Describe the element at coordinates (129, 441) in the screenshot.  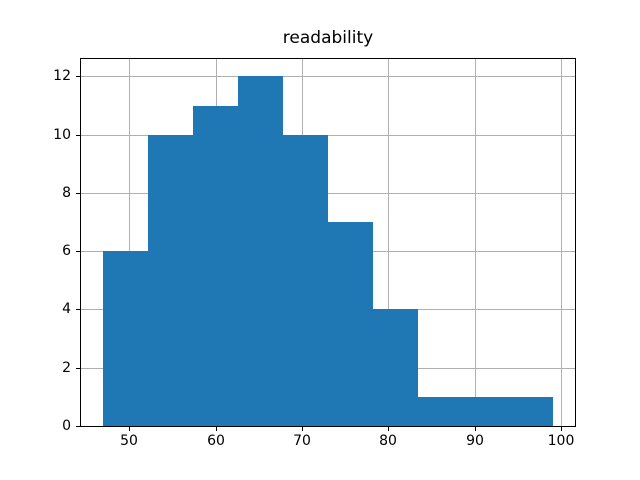
I see `x-tick-label: 50` at that location.